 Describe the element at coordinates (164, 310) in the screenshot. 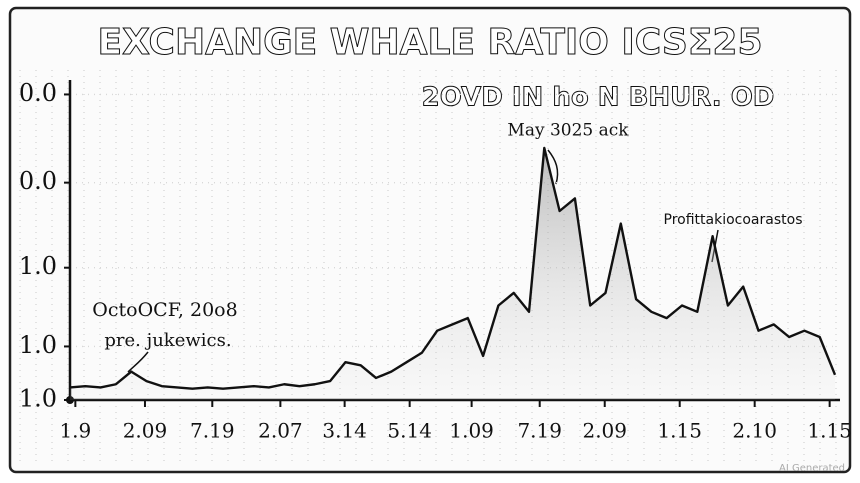

I see `annotation: OctoOCF, 20o8` at that location.